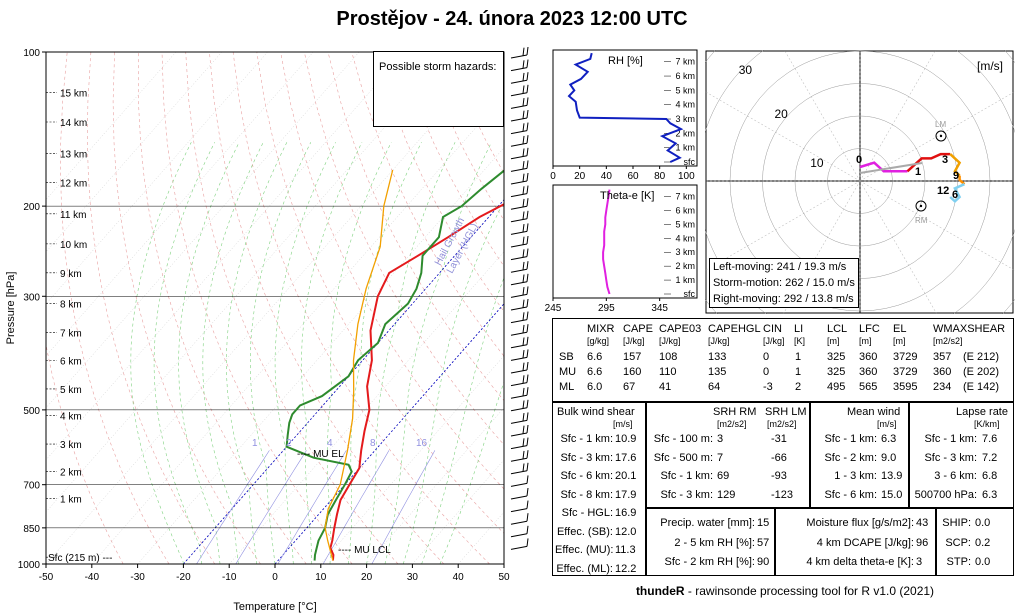 The width and height of the screenshot is (1024, 614). What do you see at coordinates (763, 523) in the screenshot?
I see `moisture-value: 15` at bounding box center [763, 523].